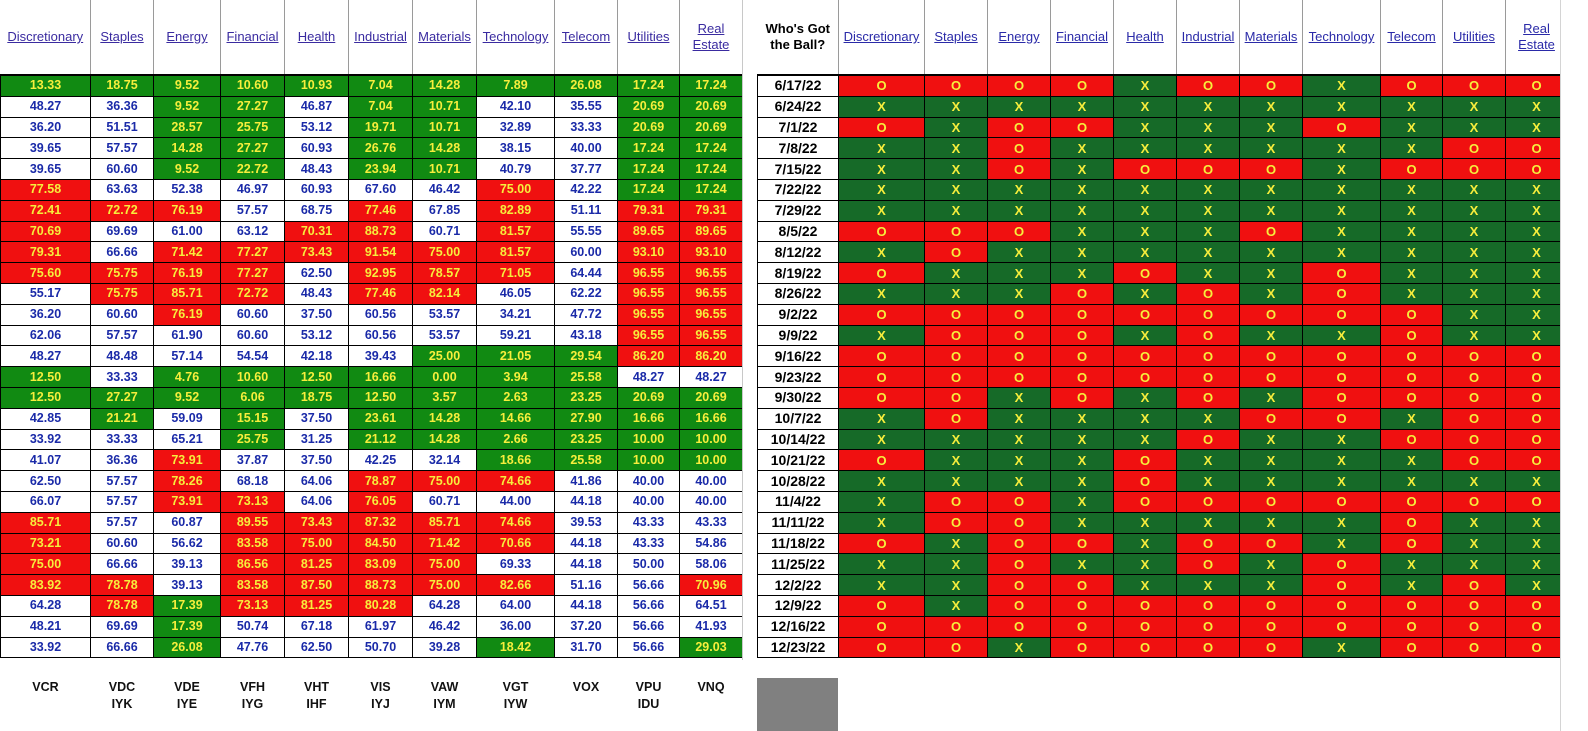 This screenshot has width=1588, height=731. What do you see at coordinates (586, 231) in the screenshot?
I see `value-cell: 55.55` at bounding box center [586, 231].